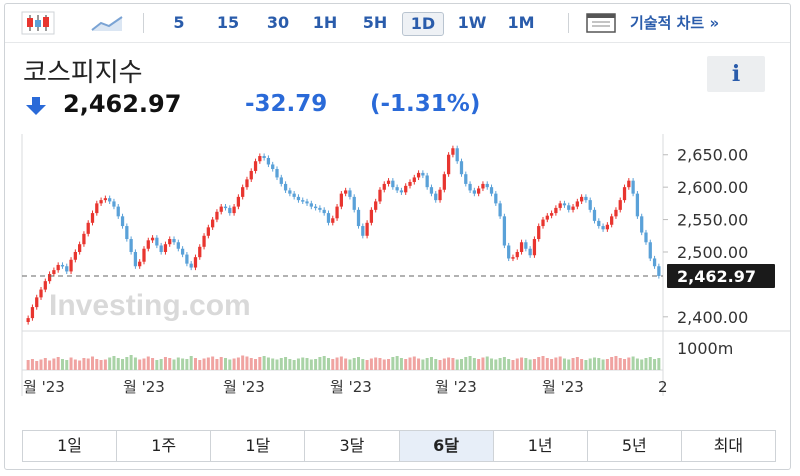 This screenshot has width=800, height=476. Describe the element at coordinates (601, 23) in the screenshot. I see `window-icon` at that location.